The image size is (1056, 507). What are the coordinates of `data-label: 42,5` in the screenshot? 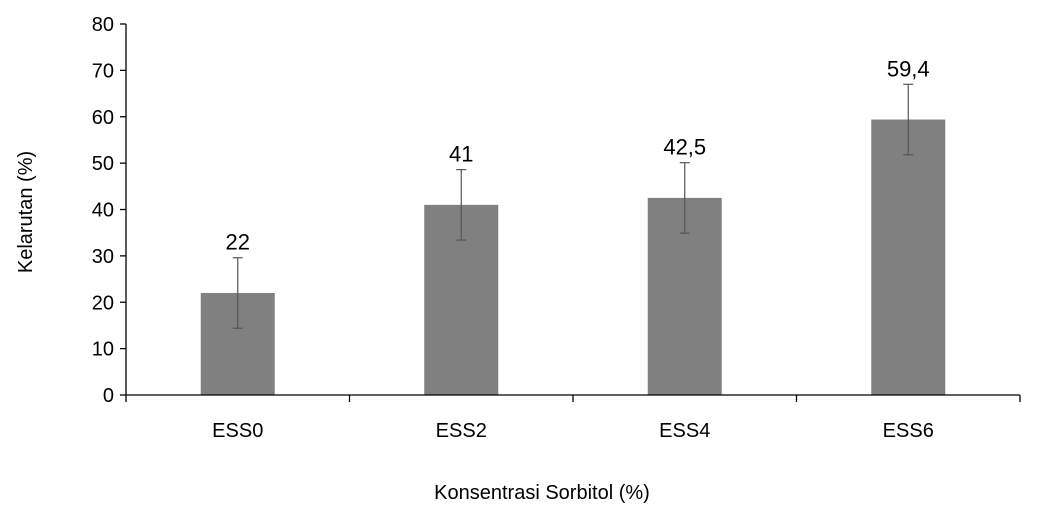 It's located at (684, 147).